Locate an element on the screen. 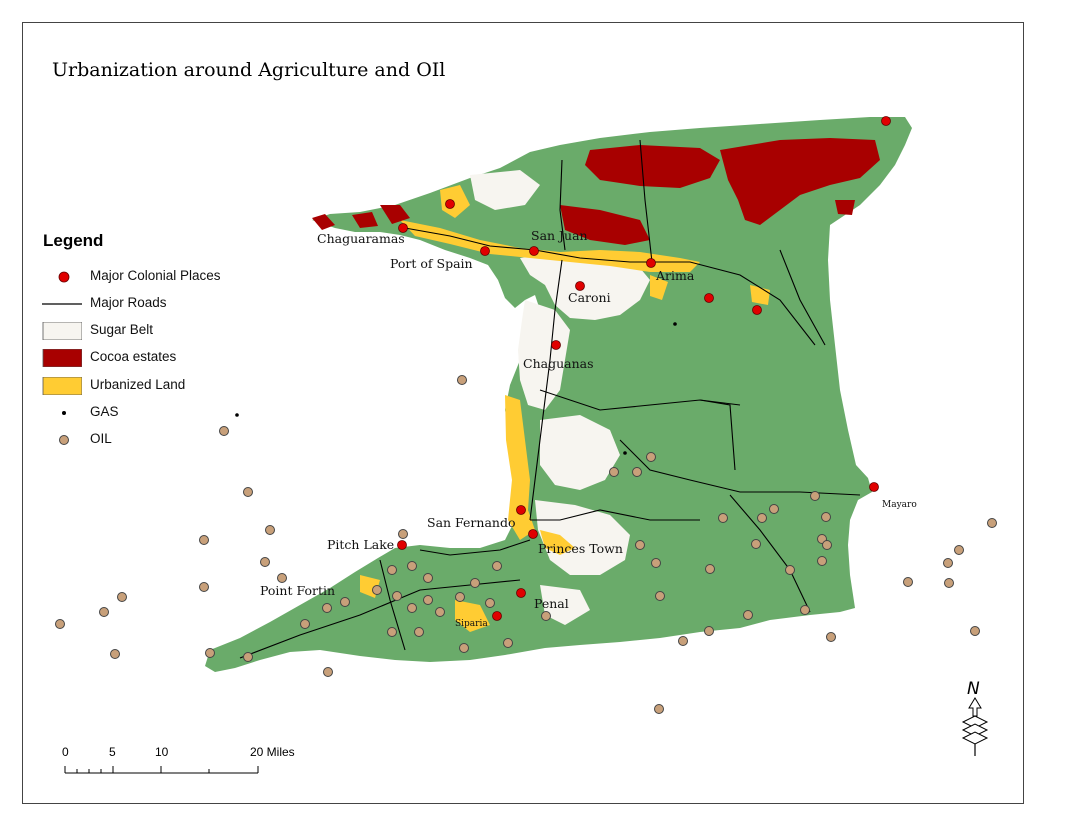 This screenshot has height=824, width=1067. label-caroni: Caroni is located at coordinates (589, 297).